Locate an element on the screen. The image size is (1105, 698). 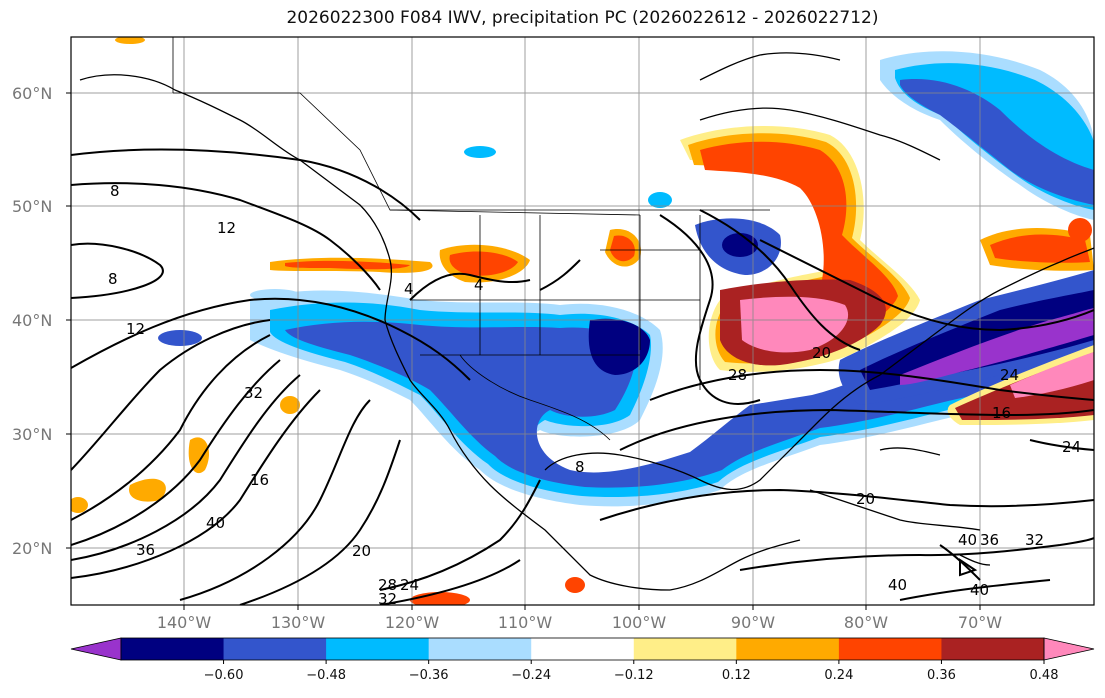
colorbar-tick-label: −0.12 is located at coordinates (634, 675).